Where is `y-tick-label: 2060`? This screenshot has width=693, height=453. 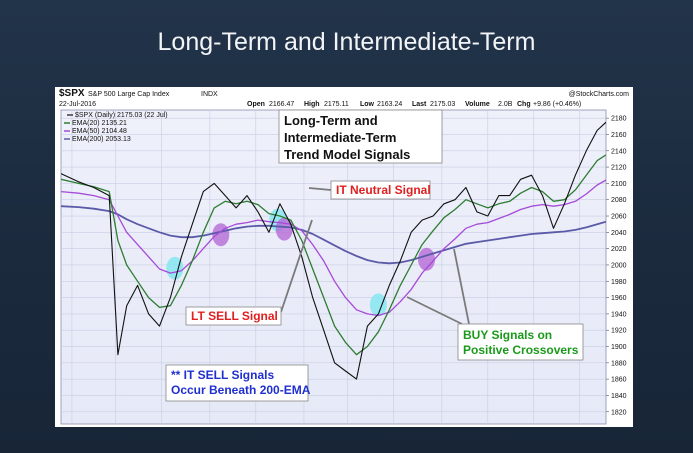
y-tick-label: 2060 is located at coordinates (619, 217).